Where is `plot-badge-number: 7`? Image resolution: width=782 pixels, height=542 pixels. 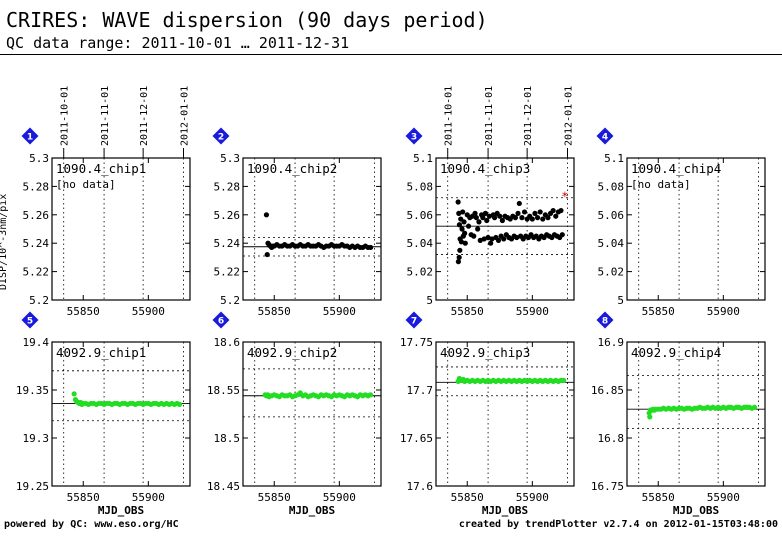
plot-badge-number: 7 is located at coordinates (414, 322).